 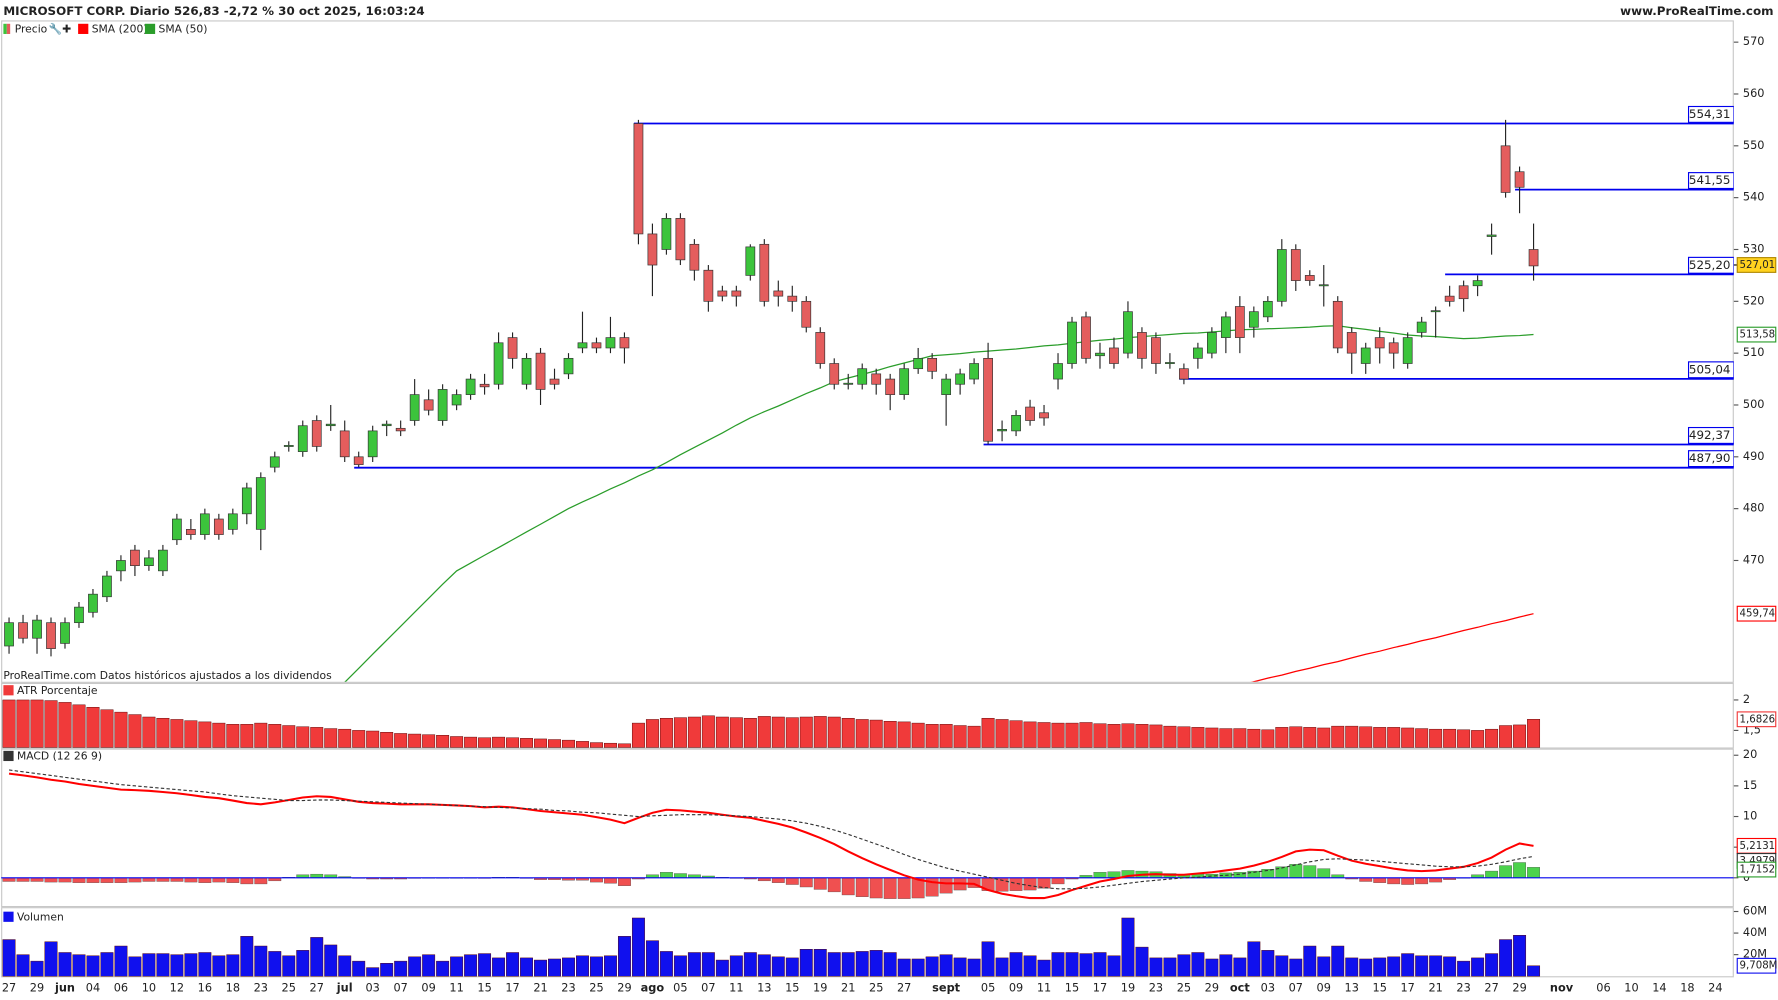 What do you see at coordinates (1758, 614) in the screenshot?
I see `axis-tag-label: 459,74` at bounding box center [1758, 614].